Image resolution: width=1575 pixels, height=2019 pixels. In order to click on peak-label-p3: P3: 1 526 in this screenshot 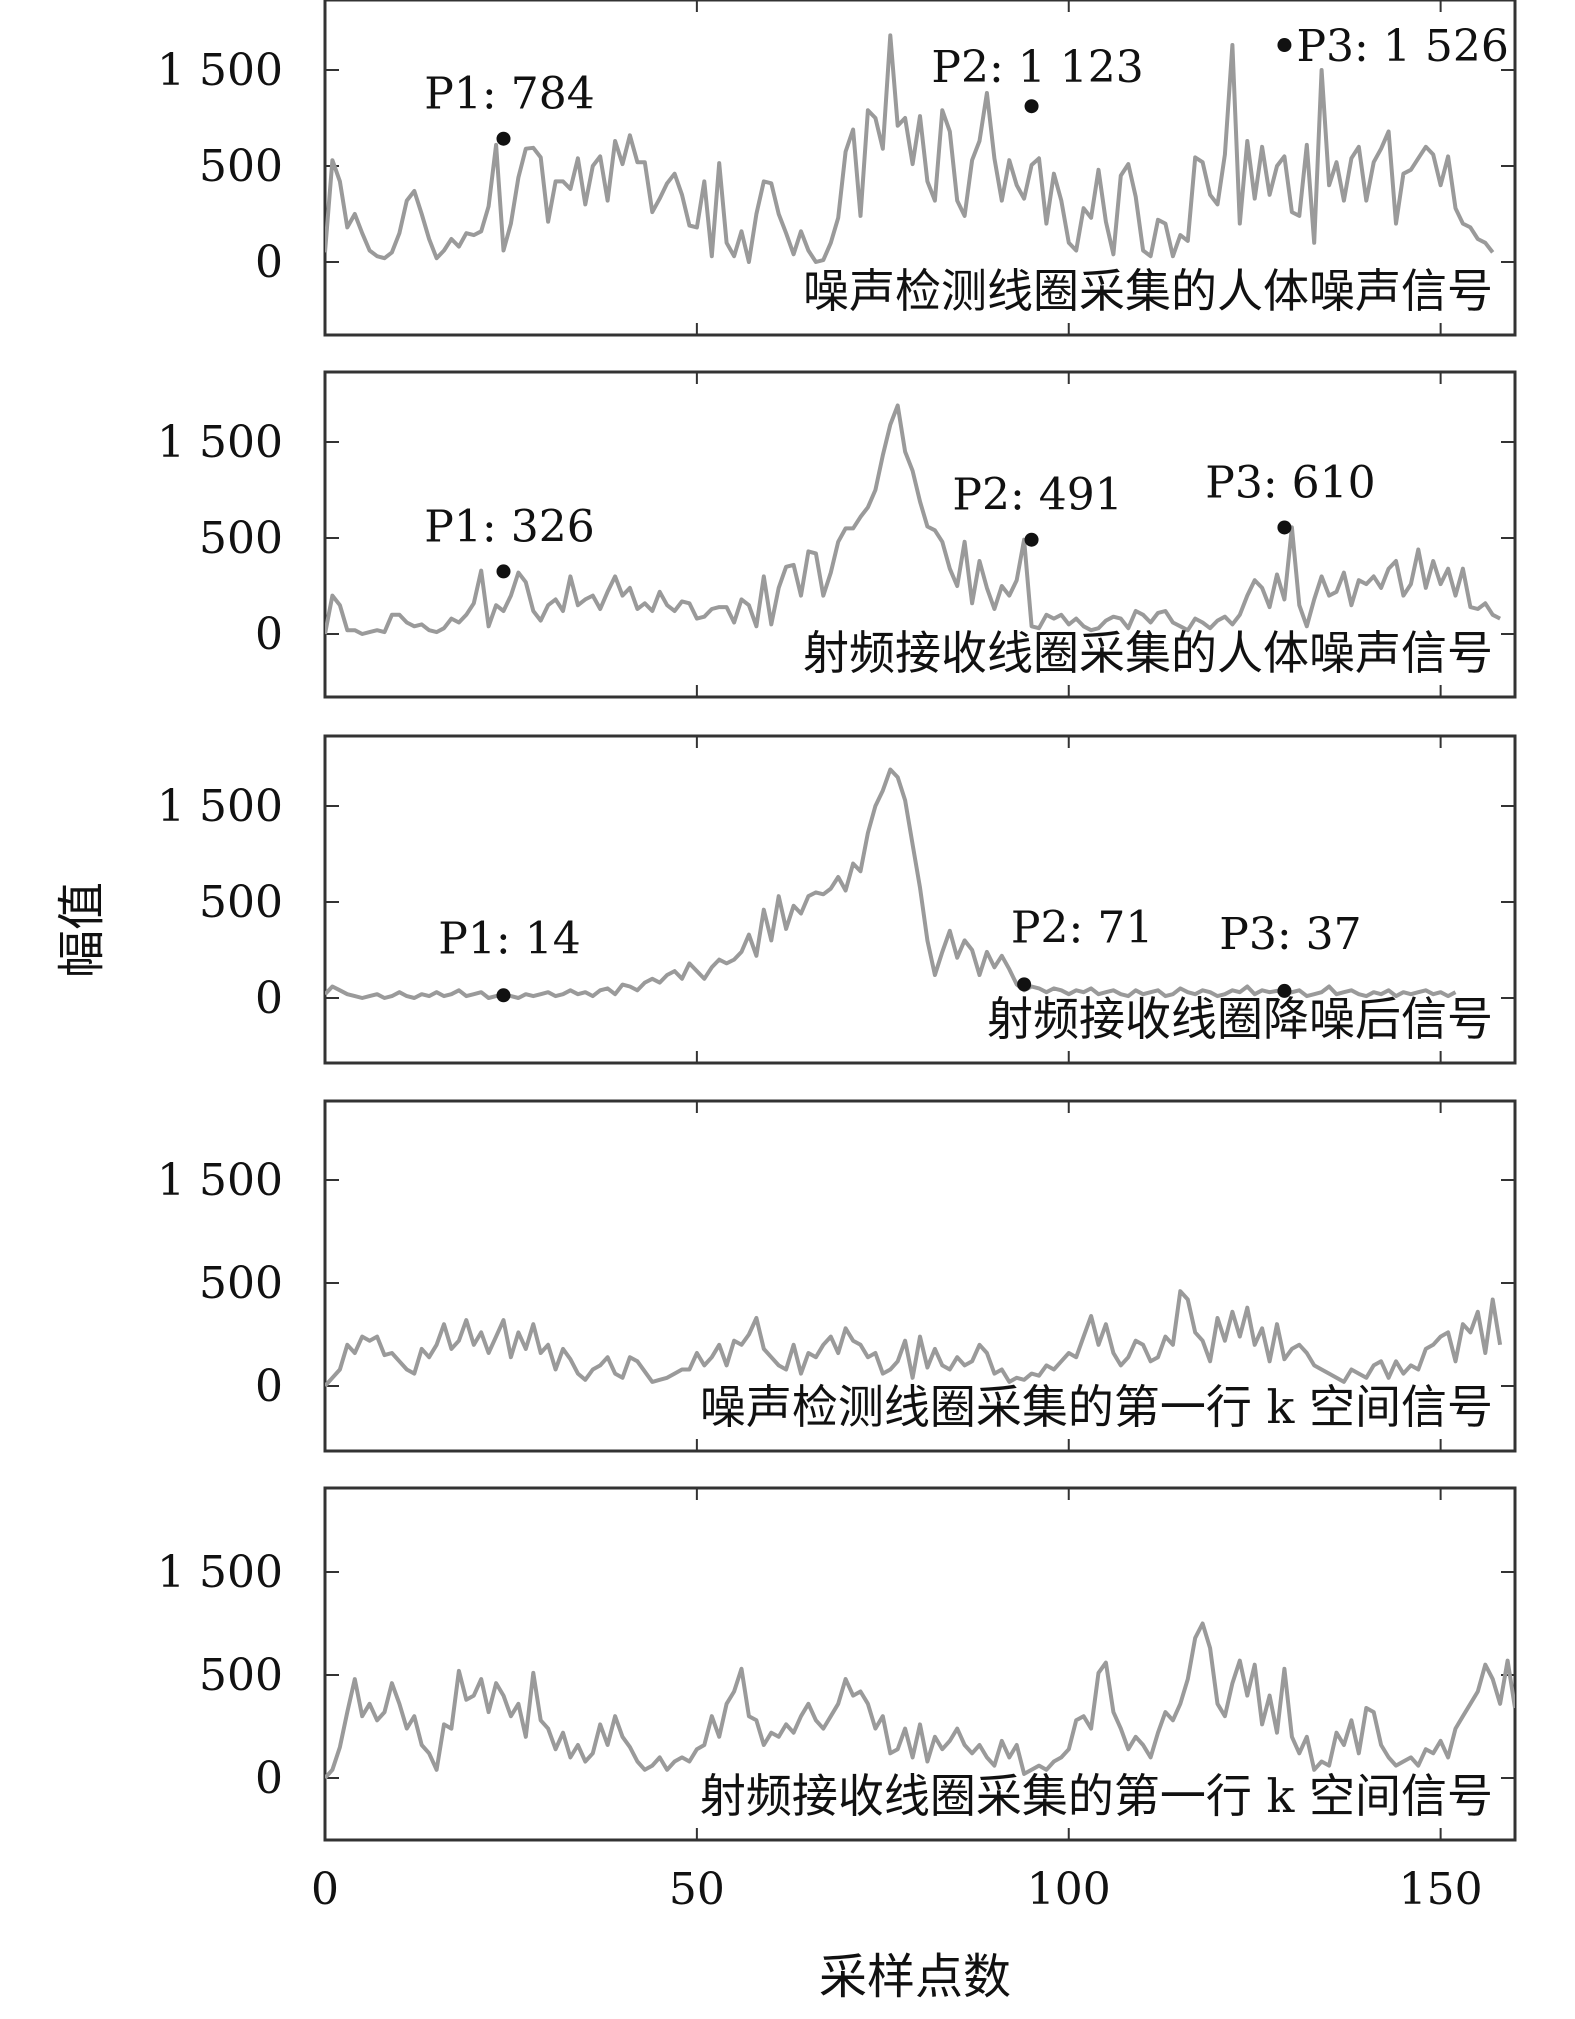, I will do `click(1402, 46)`.